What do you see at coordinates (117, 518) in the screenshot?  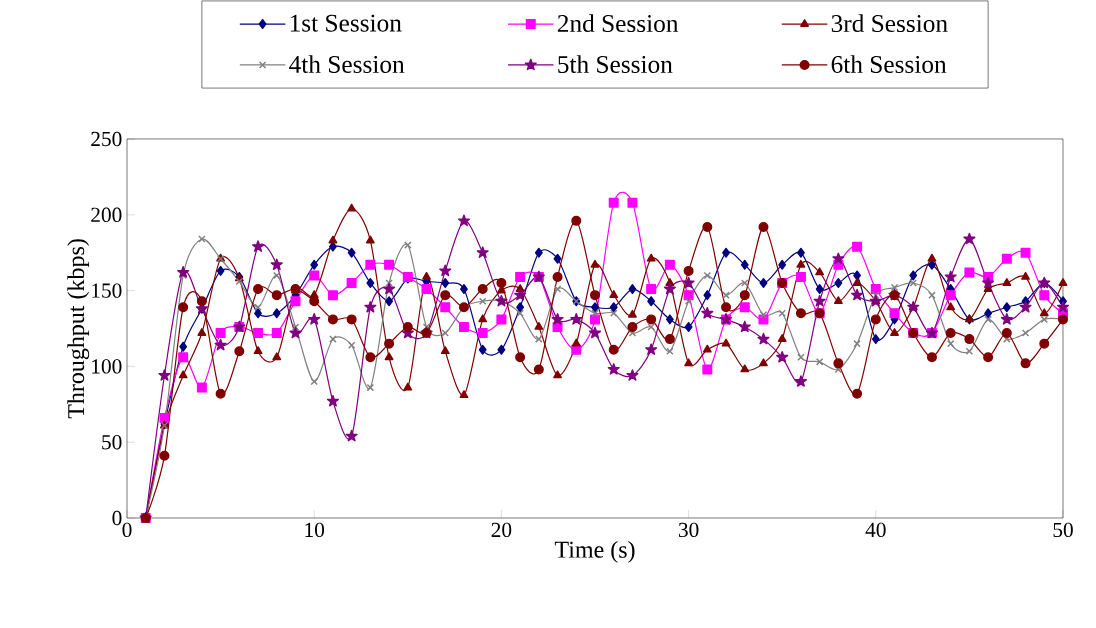 I see `y-tick-label: 0` at bounding box center [117, 518].